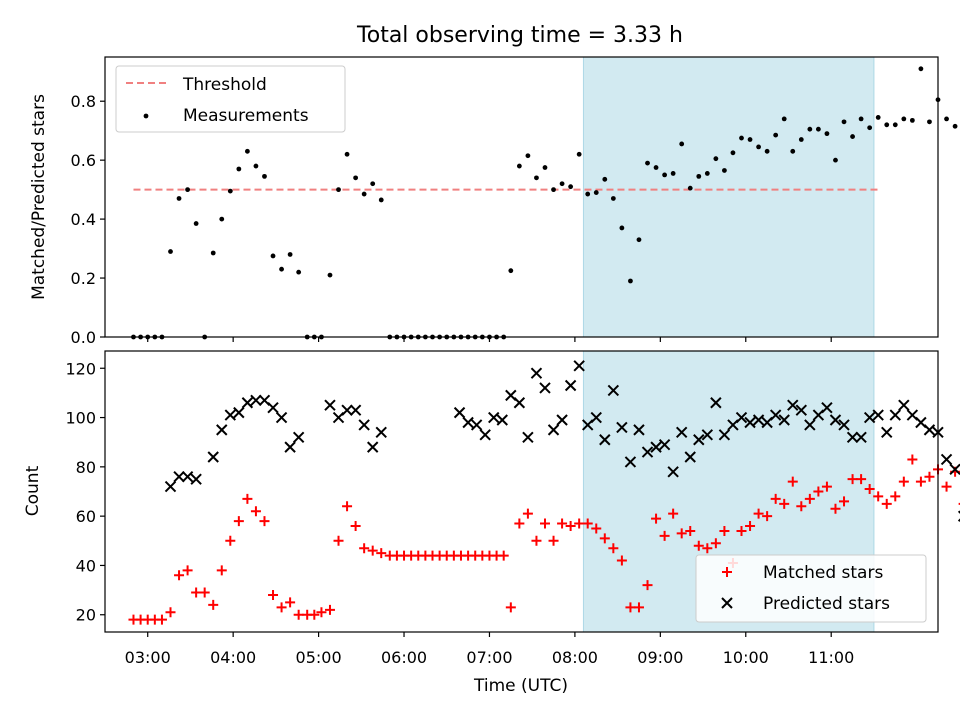 This screenshot has width=960, height=720. I want to click on y-tick-label: 120, so click(80, 368).